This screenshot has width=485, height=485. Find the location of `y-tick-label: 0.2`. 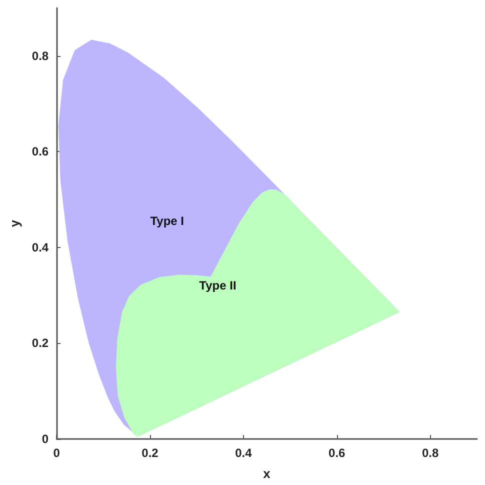

y-tick-label: 0.2 is located at coordinates (40, 343).